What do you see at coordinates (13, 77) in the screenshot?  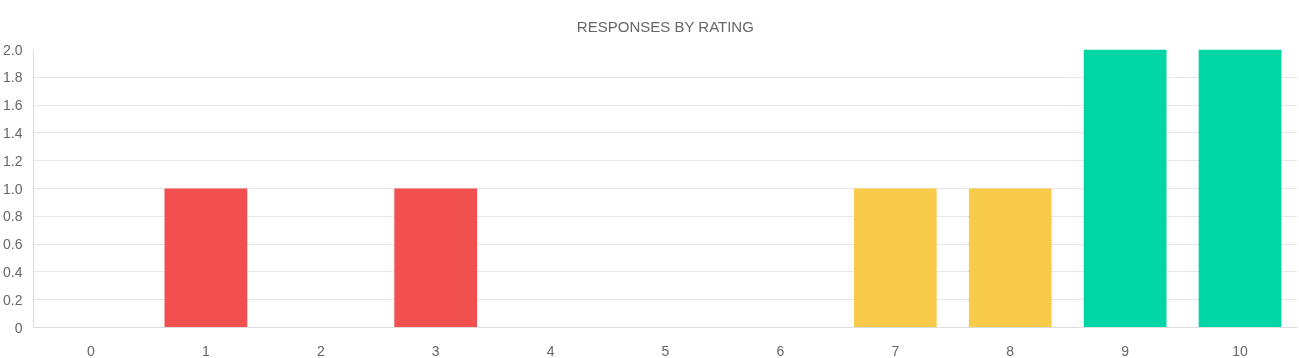 I see `y-tick-label: 1.8` at bounding box center [13, 77].